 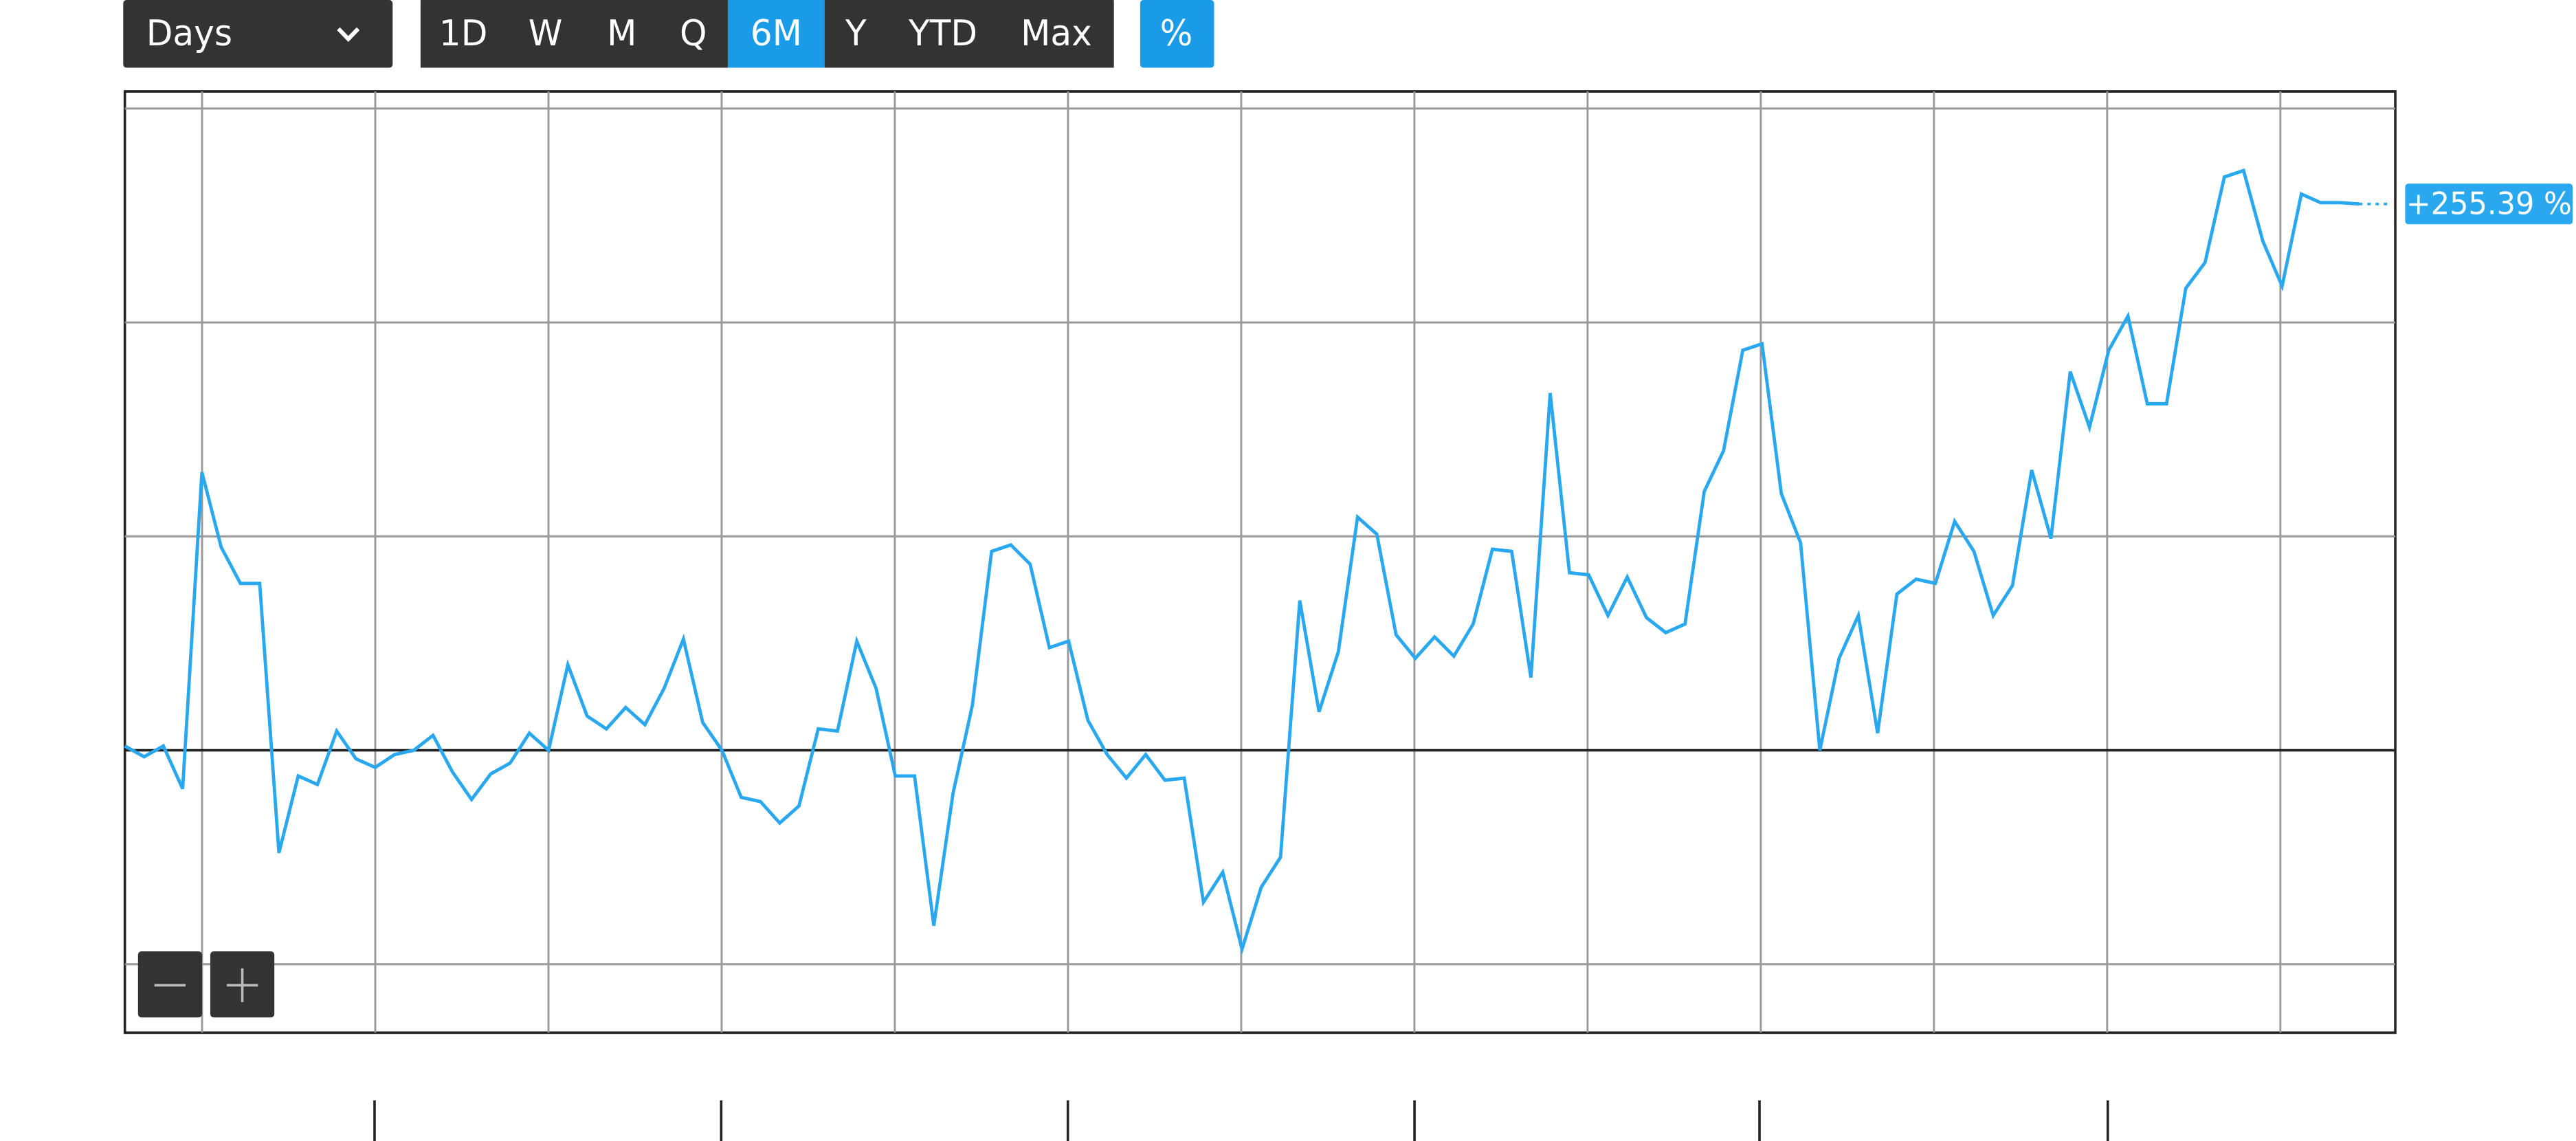 I want to click on range-label: 6M, so click(x=776, y=33).